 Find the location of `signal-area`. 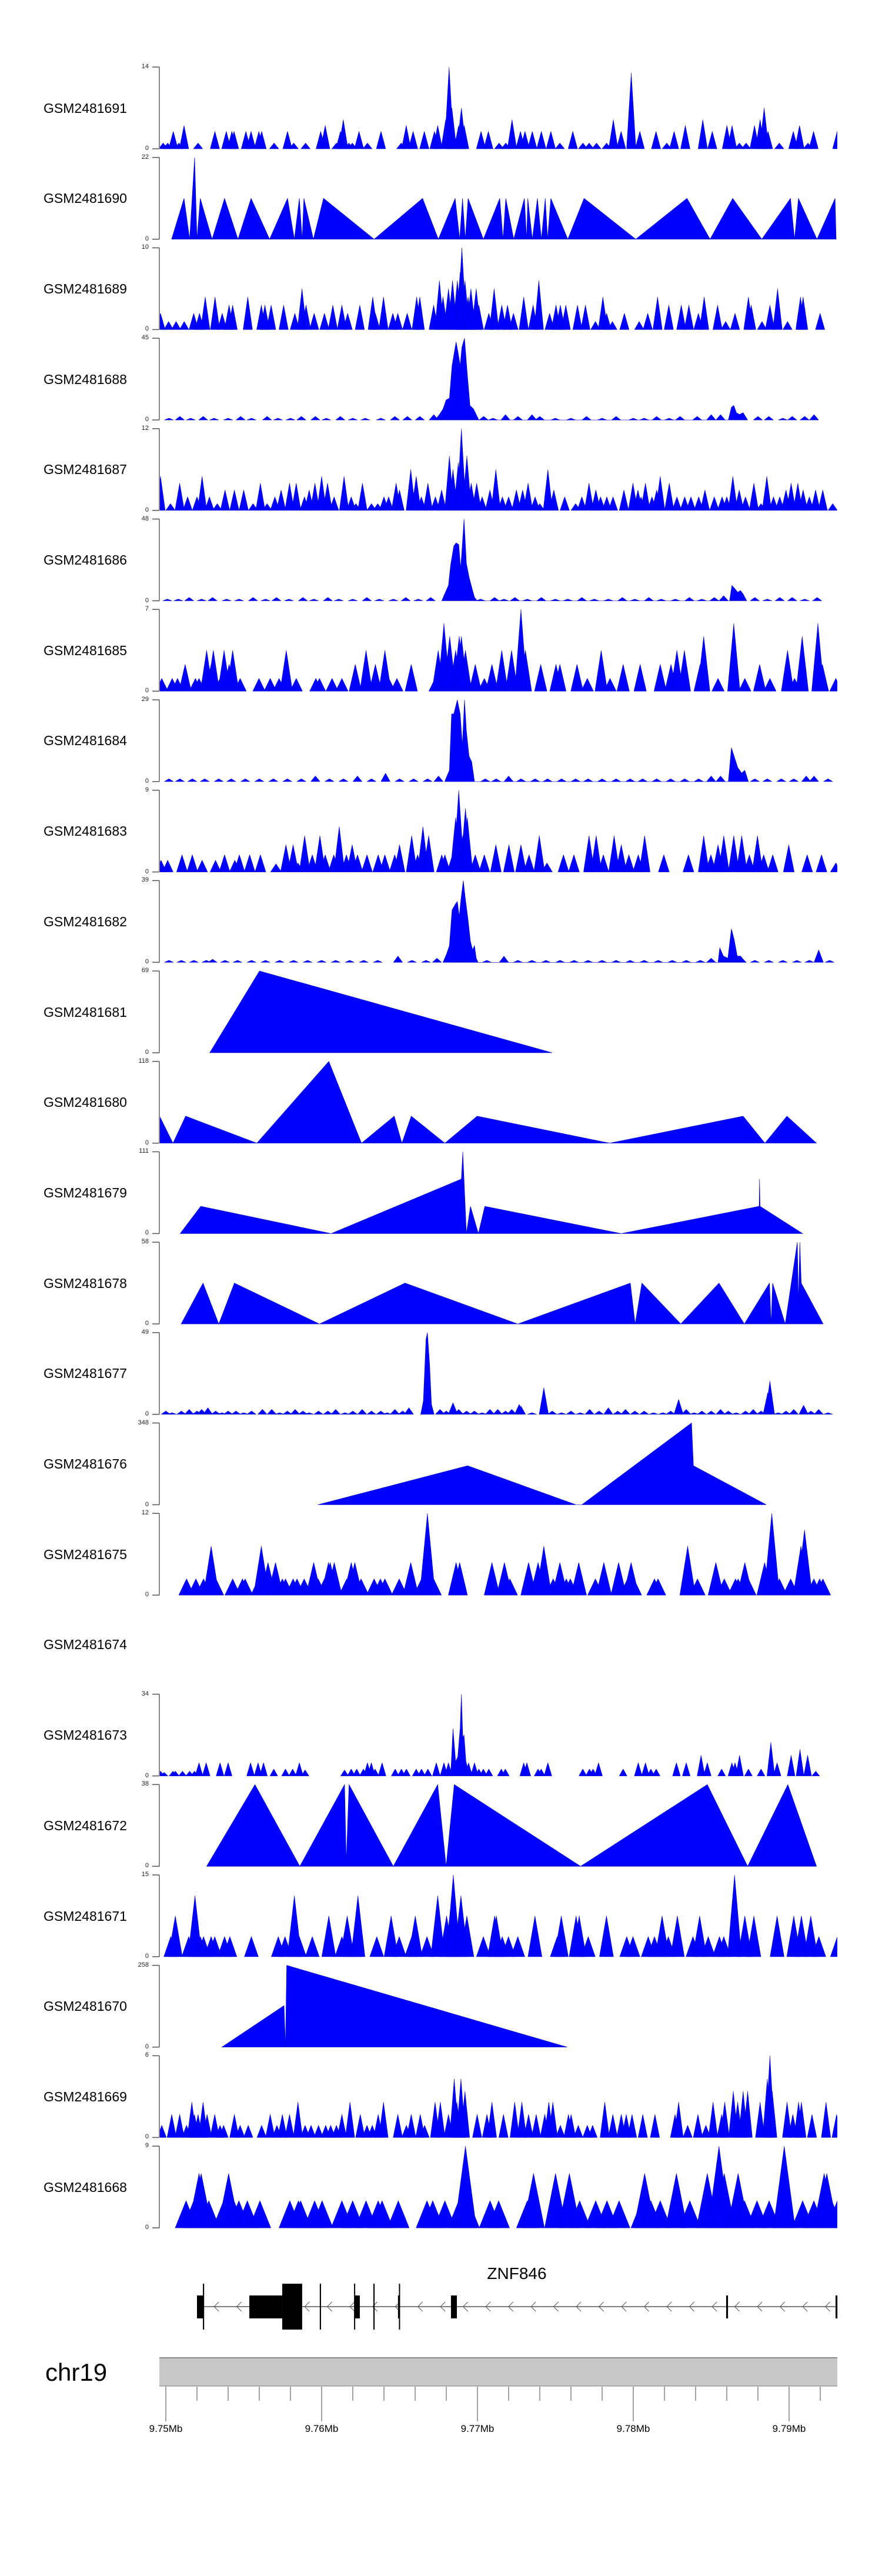

signal-area is located at coordinates (381, 1011).